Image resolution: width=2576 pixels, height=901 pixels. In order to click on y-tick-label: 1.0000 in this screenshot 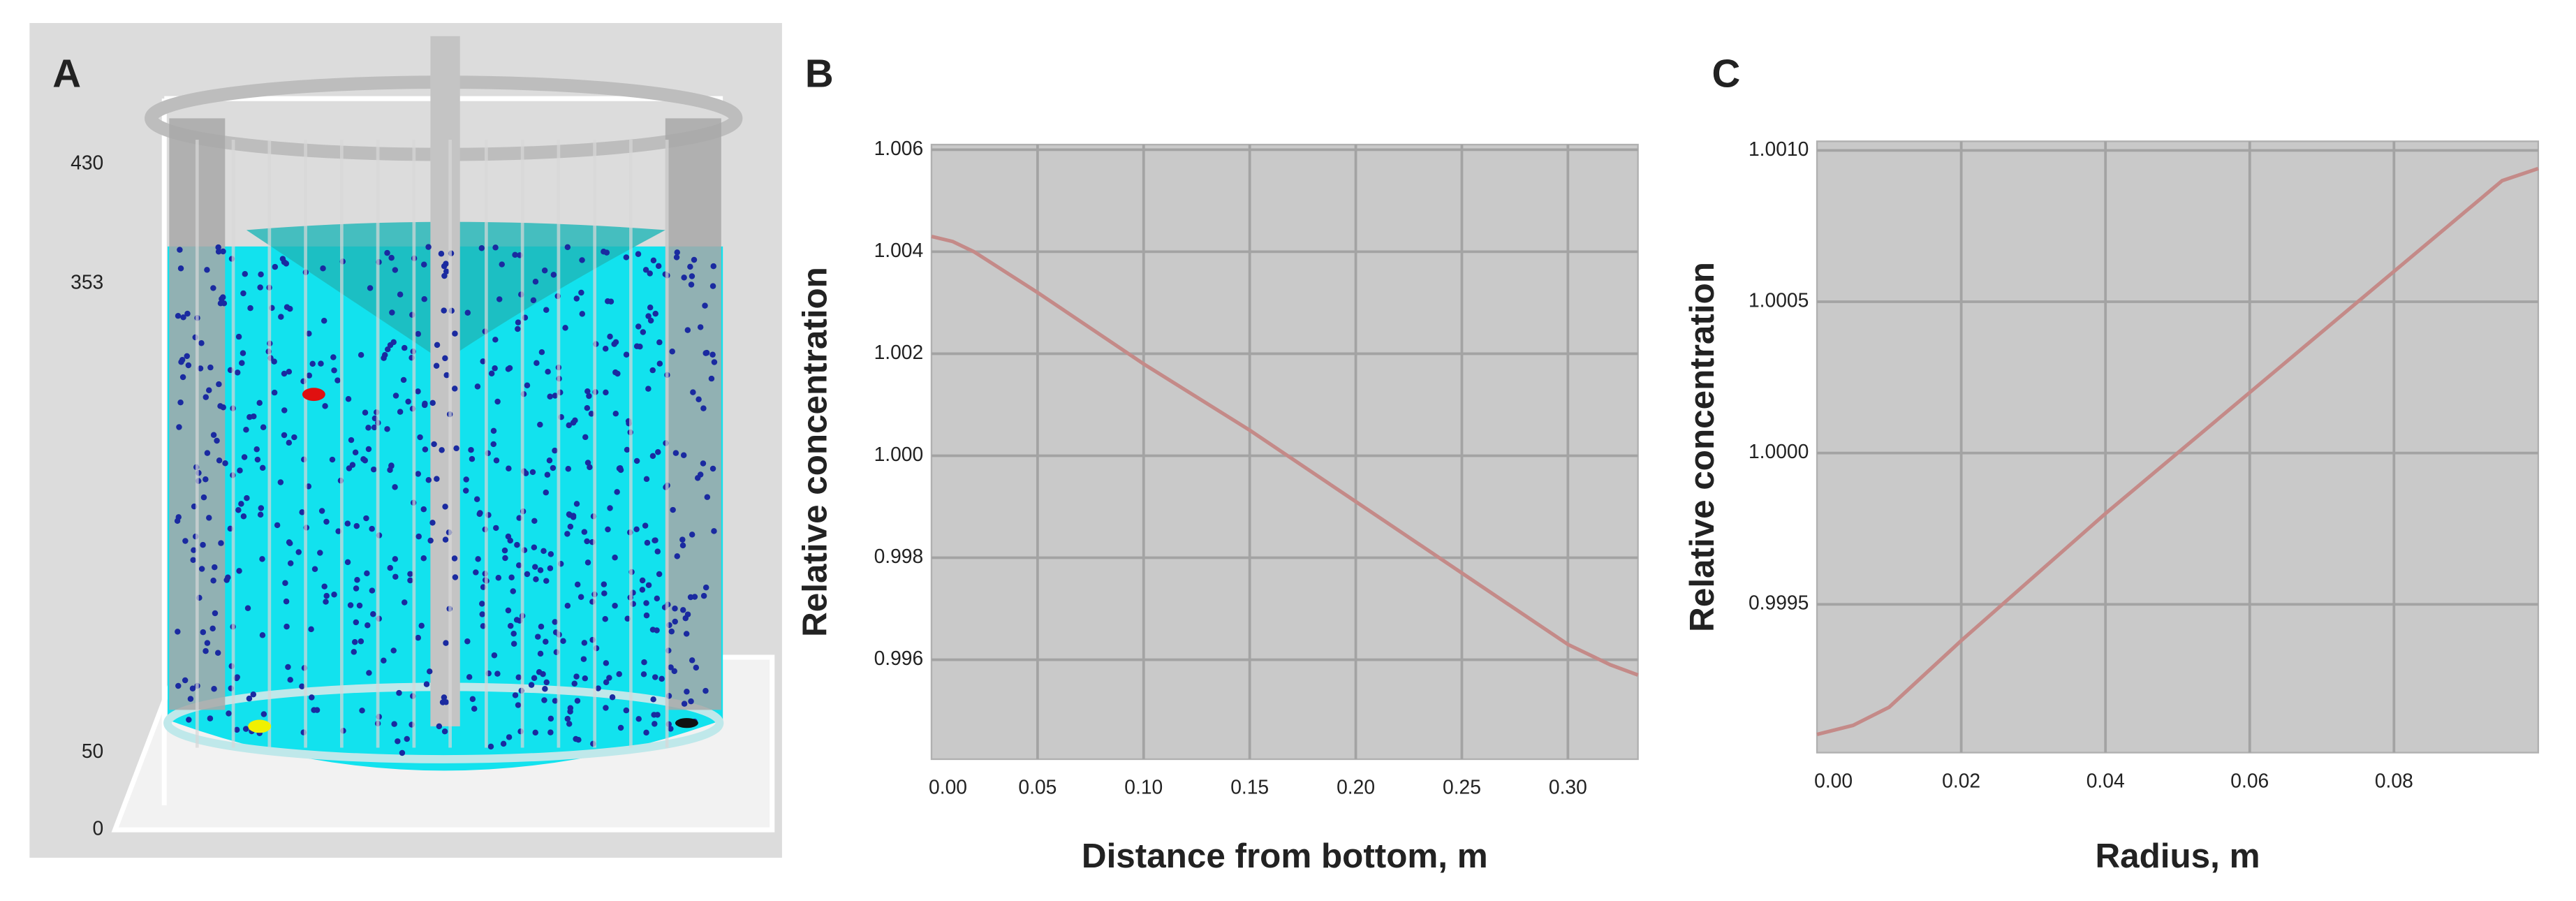, I will do `click(1779, 451)`.